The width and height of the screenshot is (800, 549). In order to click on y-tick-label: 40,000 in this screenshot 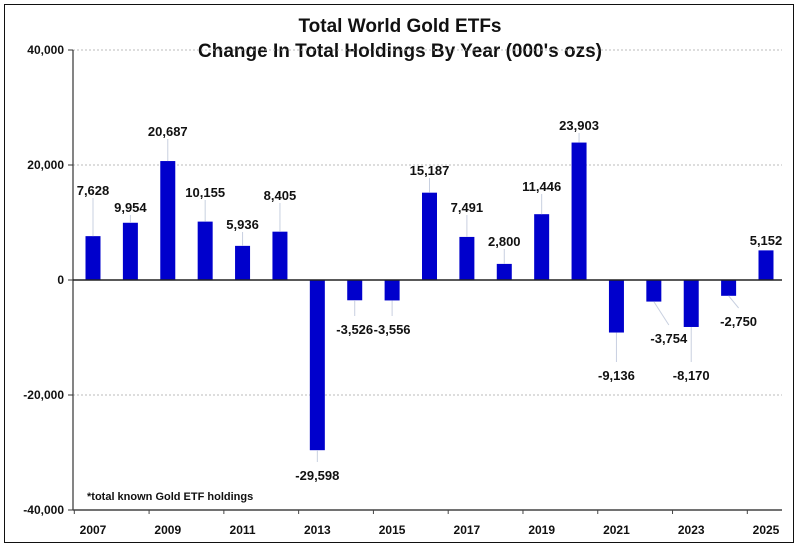, I will do `click(45, 50)`.